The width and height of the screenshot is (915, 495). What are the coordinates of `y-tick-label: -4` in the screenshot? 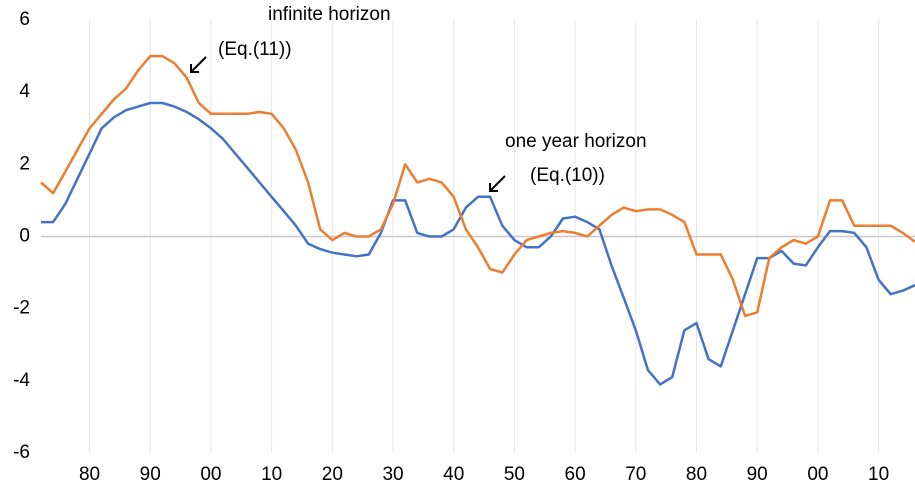 It's located at (21, 380).